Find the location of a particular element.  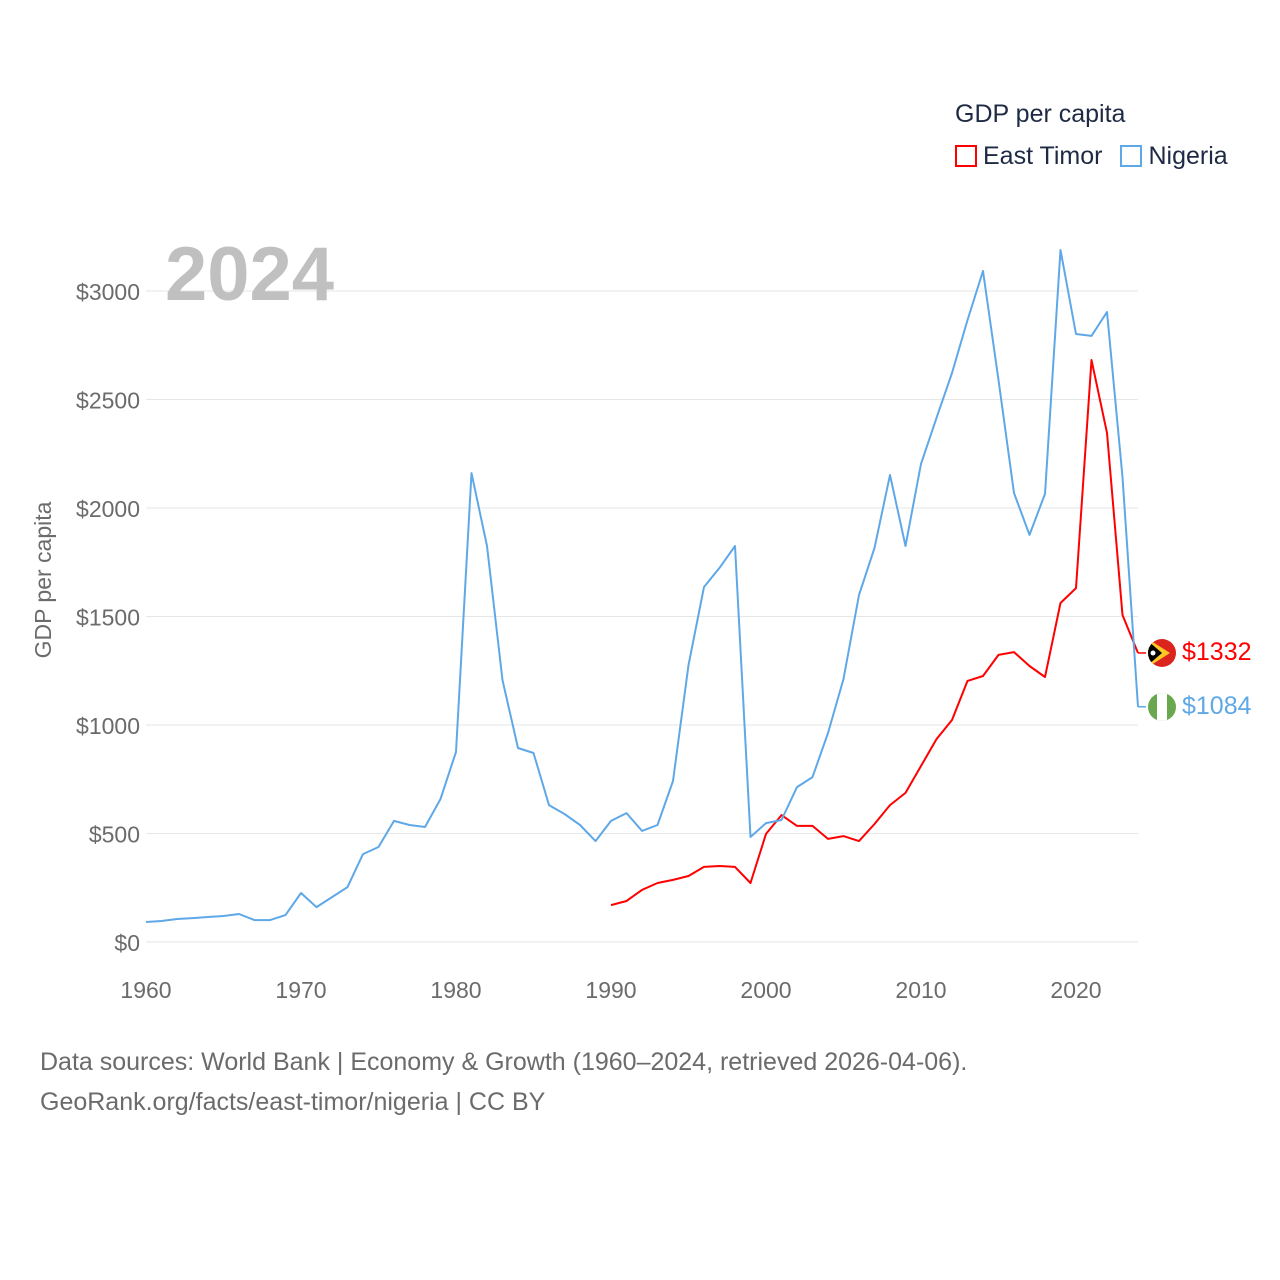

legend-item-nigeria: Nigeria is located at coordinates (1174, 156).